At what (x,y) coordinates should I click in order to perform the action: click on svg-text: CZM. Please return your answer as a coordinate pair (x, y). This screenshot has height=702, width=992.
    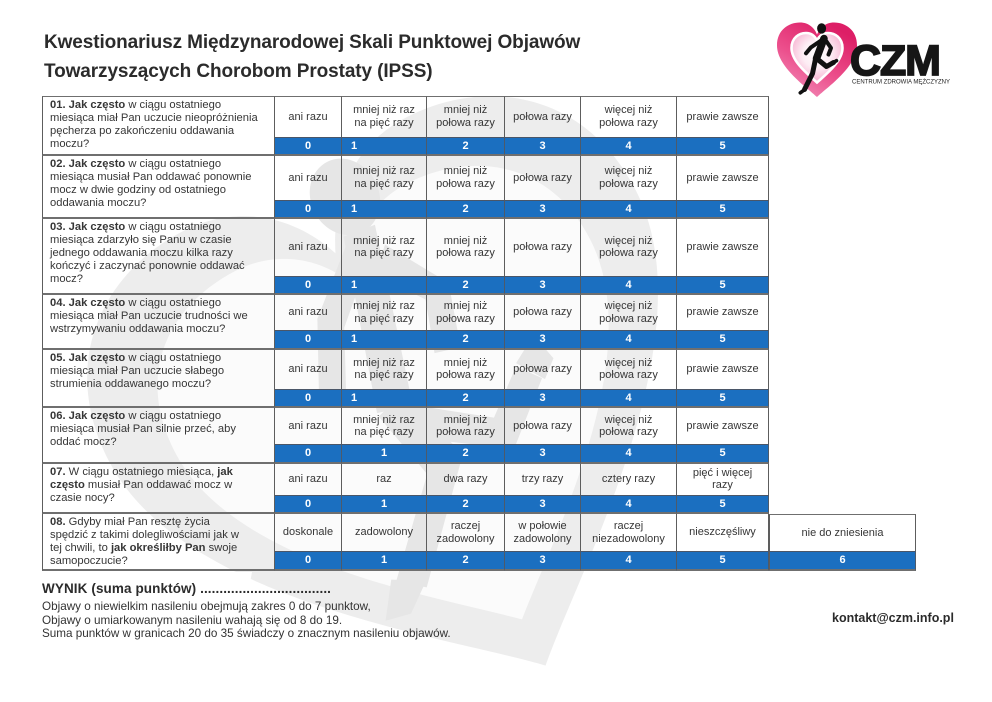
    Looking at the image, I should click on (895, 61).